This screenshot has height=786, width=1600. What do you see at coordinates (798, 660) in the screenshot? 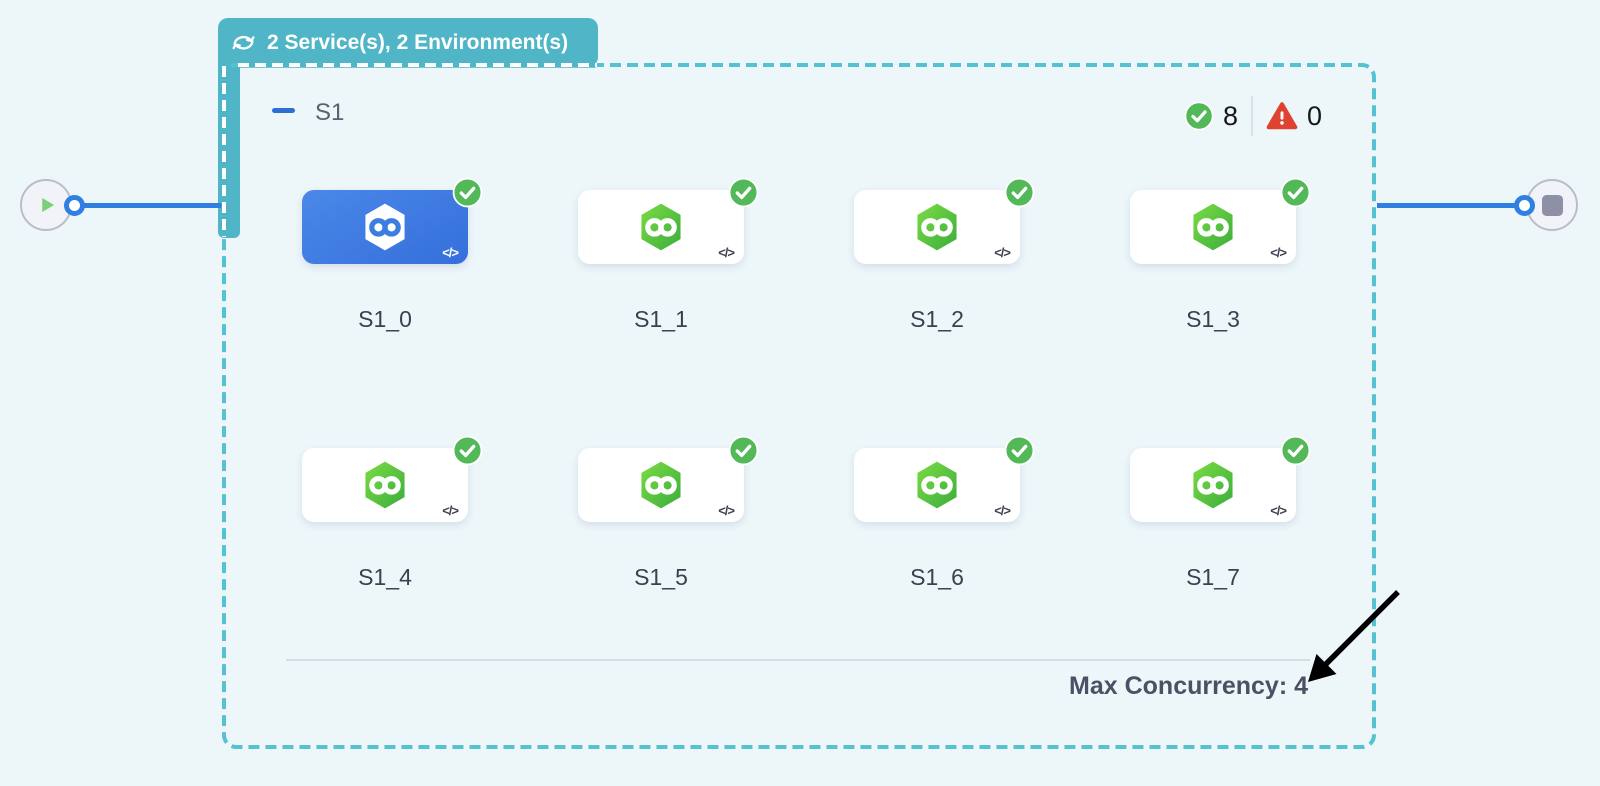
I see `footer-divider` at bounding box center [798, 660].